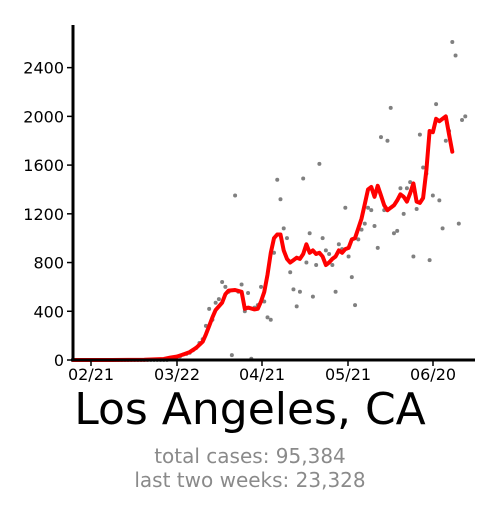 The image size is (500, 517). I want to click on y-tick-label: 2400, so click(43, 68).